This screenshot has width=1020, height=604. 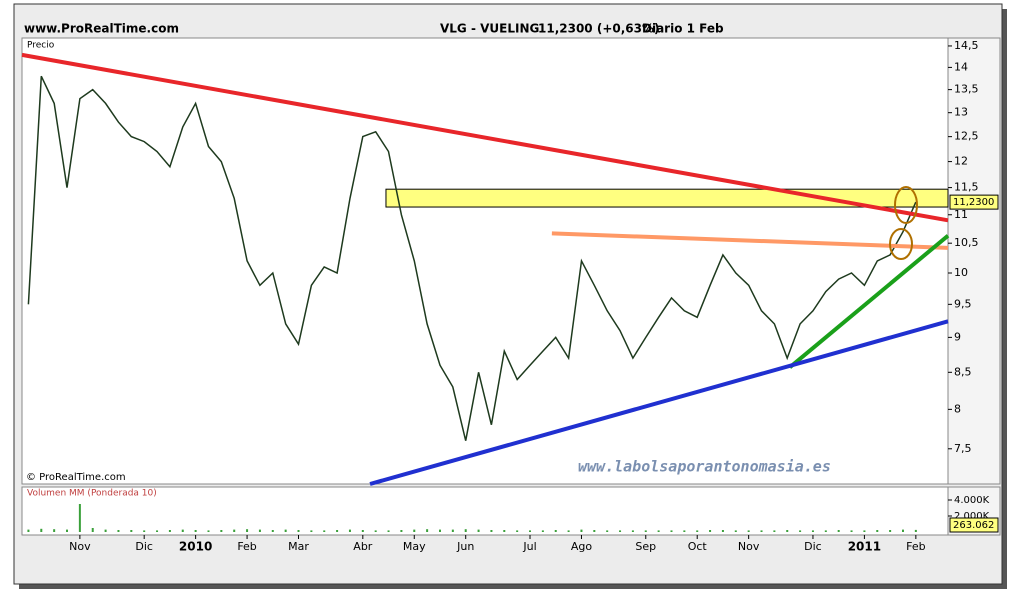 What do you see at coordinates (966, 242) in the screenshot?
I see `y-tick-label: 10,5` at bounding box center [966, 242].